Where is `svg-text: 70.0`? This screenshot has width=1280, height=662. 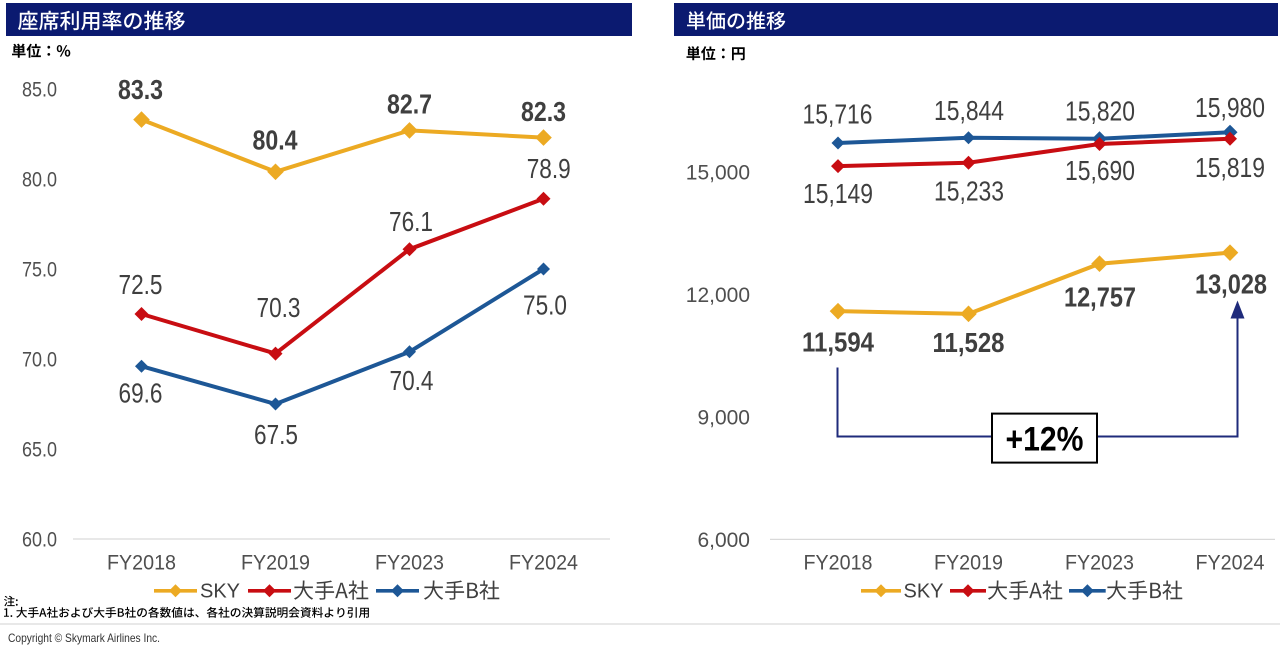
svg-text: 70.0 is located at coordinates (39, 360).